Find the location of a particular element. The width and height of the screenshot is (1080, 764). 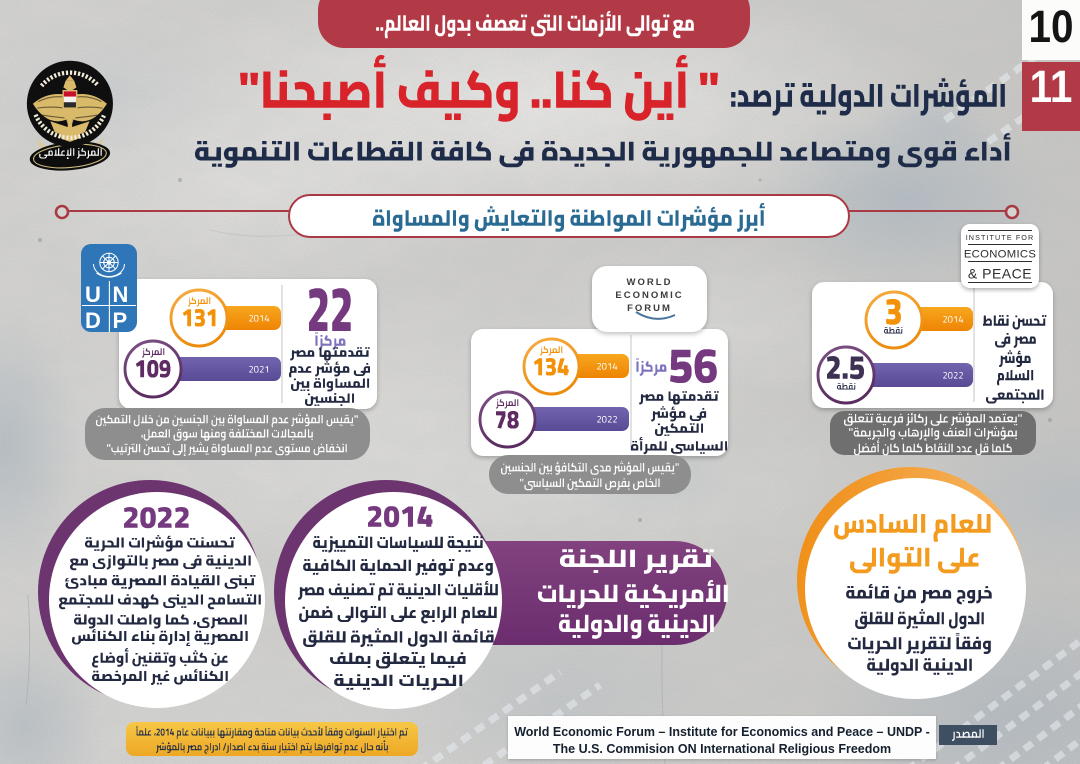

svg-text: ECONOMICS is located at coordinates (1000, 255).